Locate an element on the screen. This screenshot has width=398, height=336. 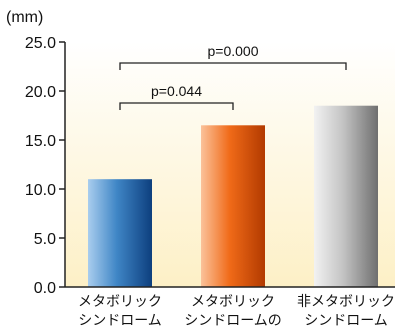
category-label-1-line-2: シンドローム is located at coordinates (120, 320).